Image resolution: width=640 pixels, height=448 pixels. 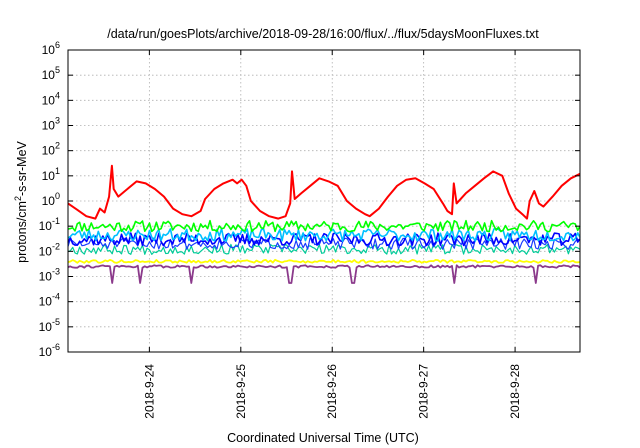 What do you see at coordinates (51, 174) in the screenshot?
I see `y-tick-label: 10¹` at bounding box center [51, 174].